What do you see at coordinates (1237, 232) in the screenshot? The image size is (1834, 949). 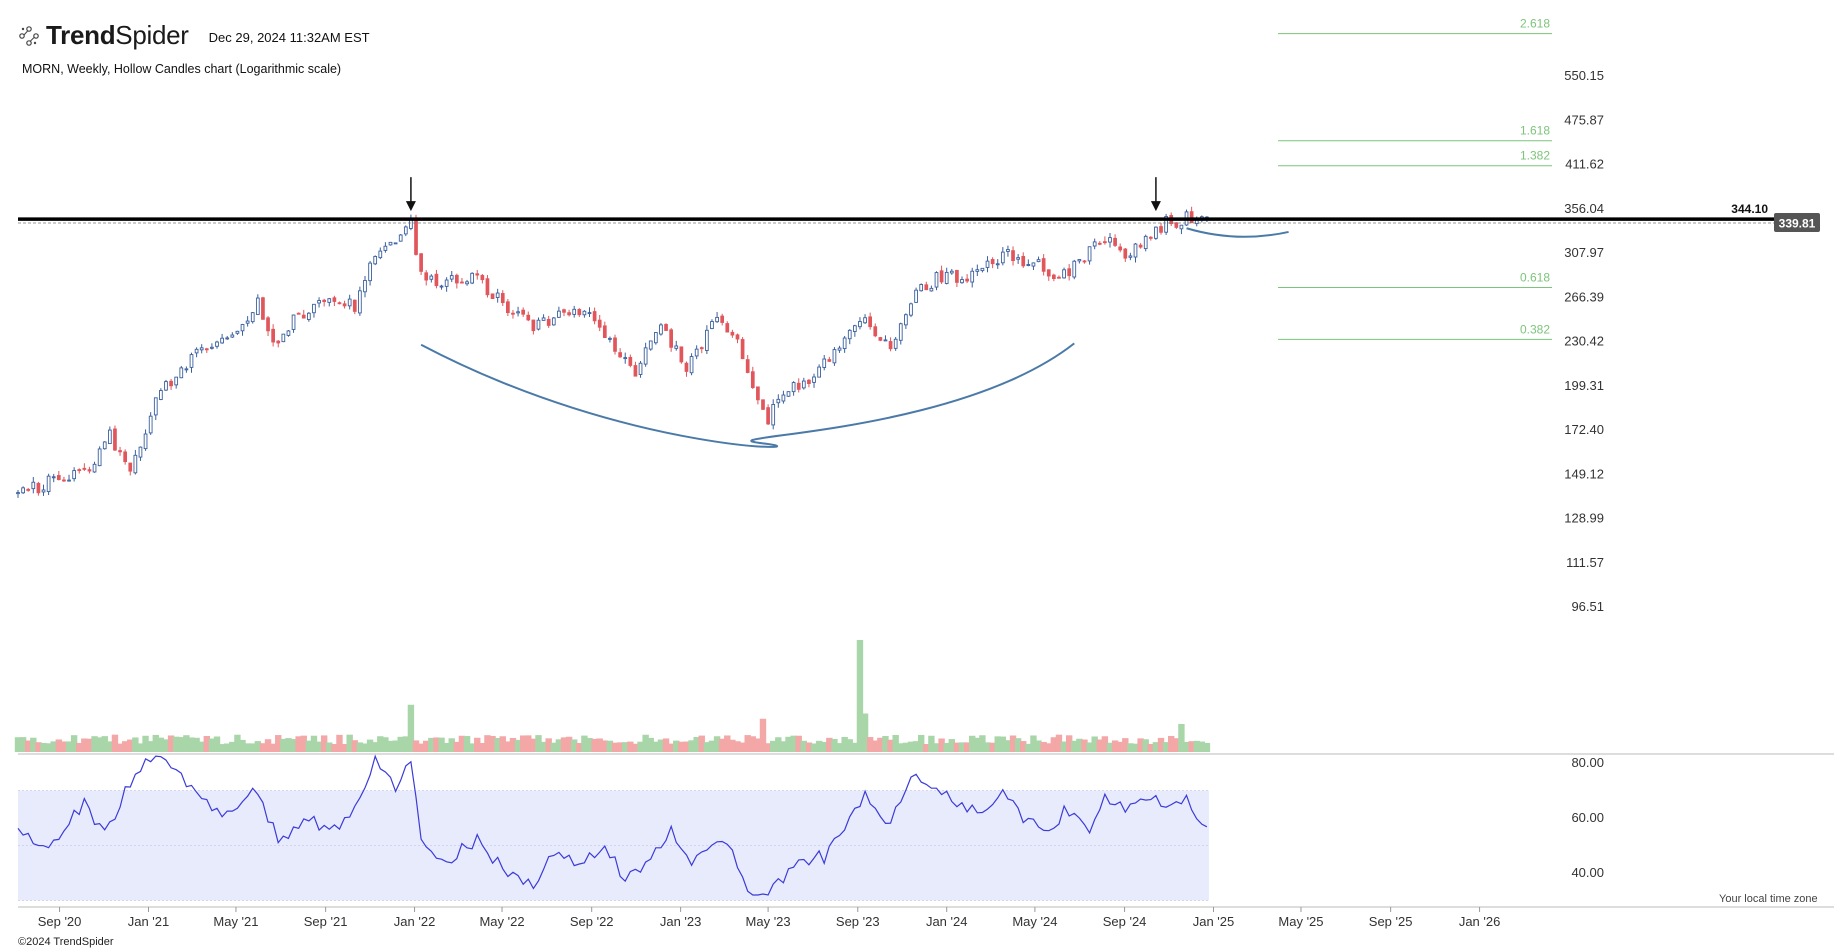 I see `handle-arc` at bounding box center [1237, 232].